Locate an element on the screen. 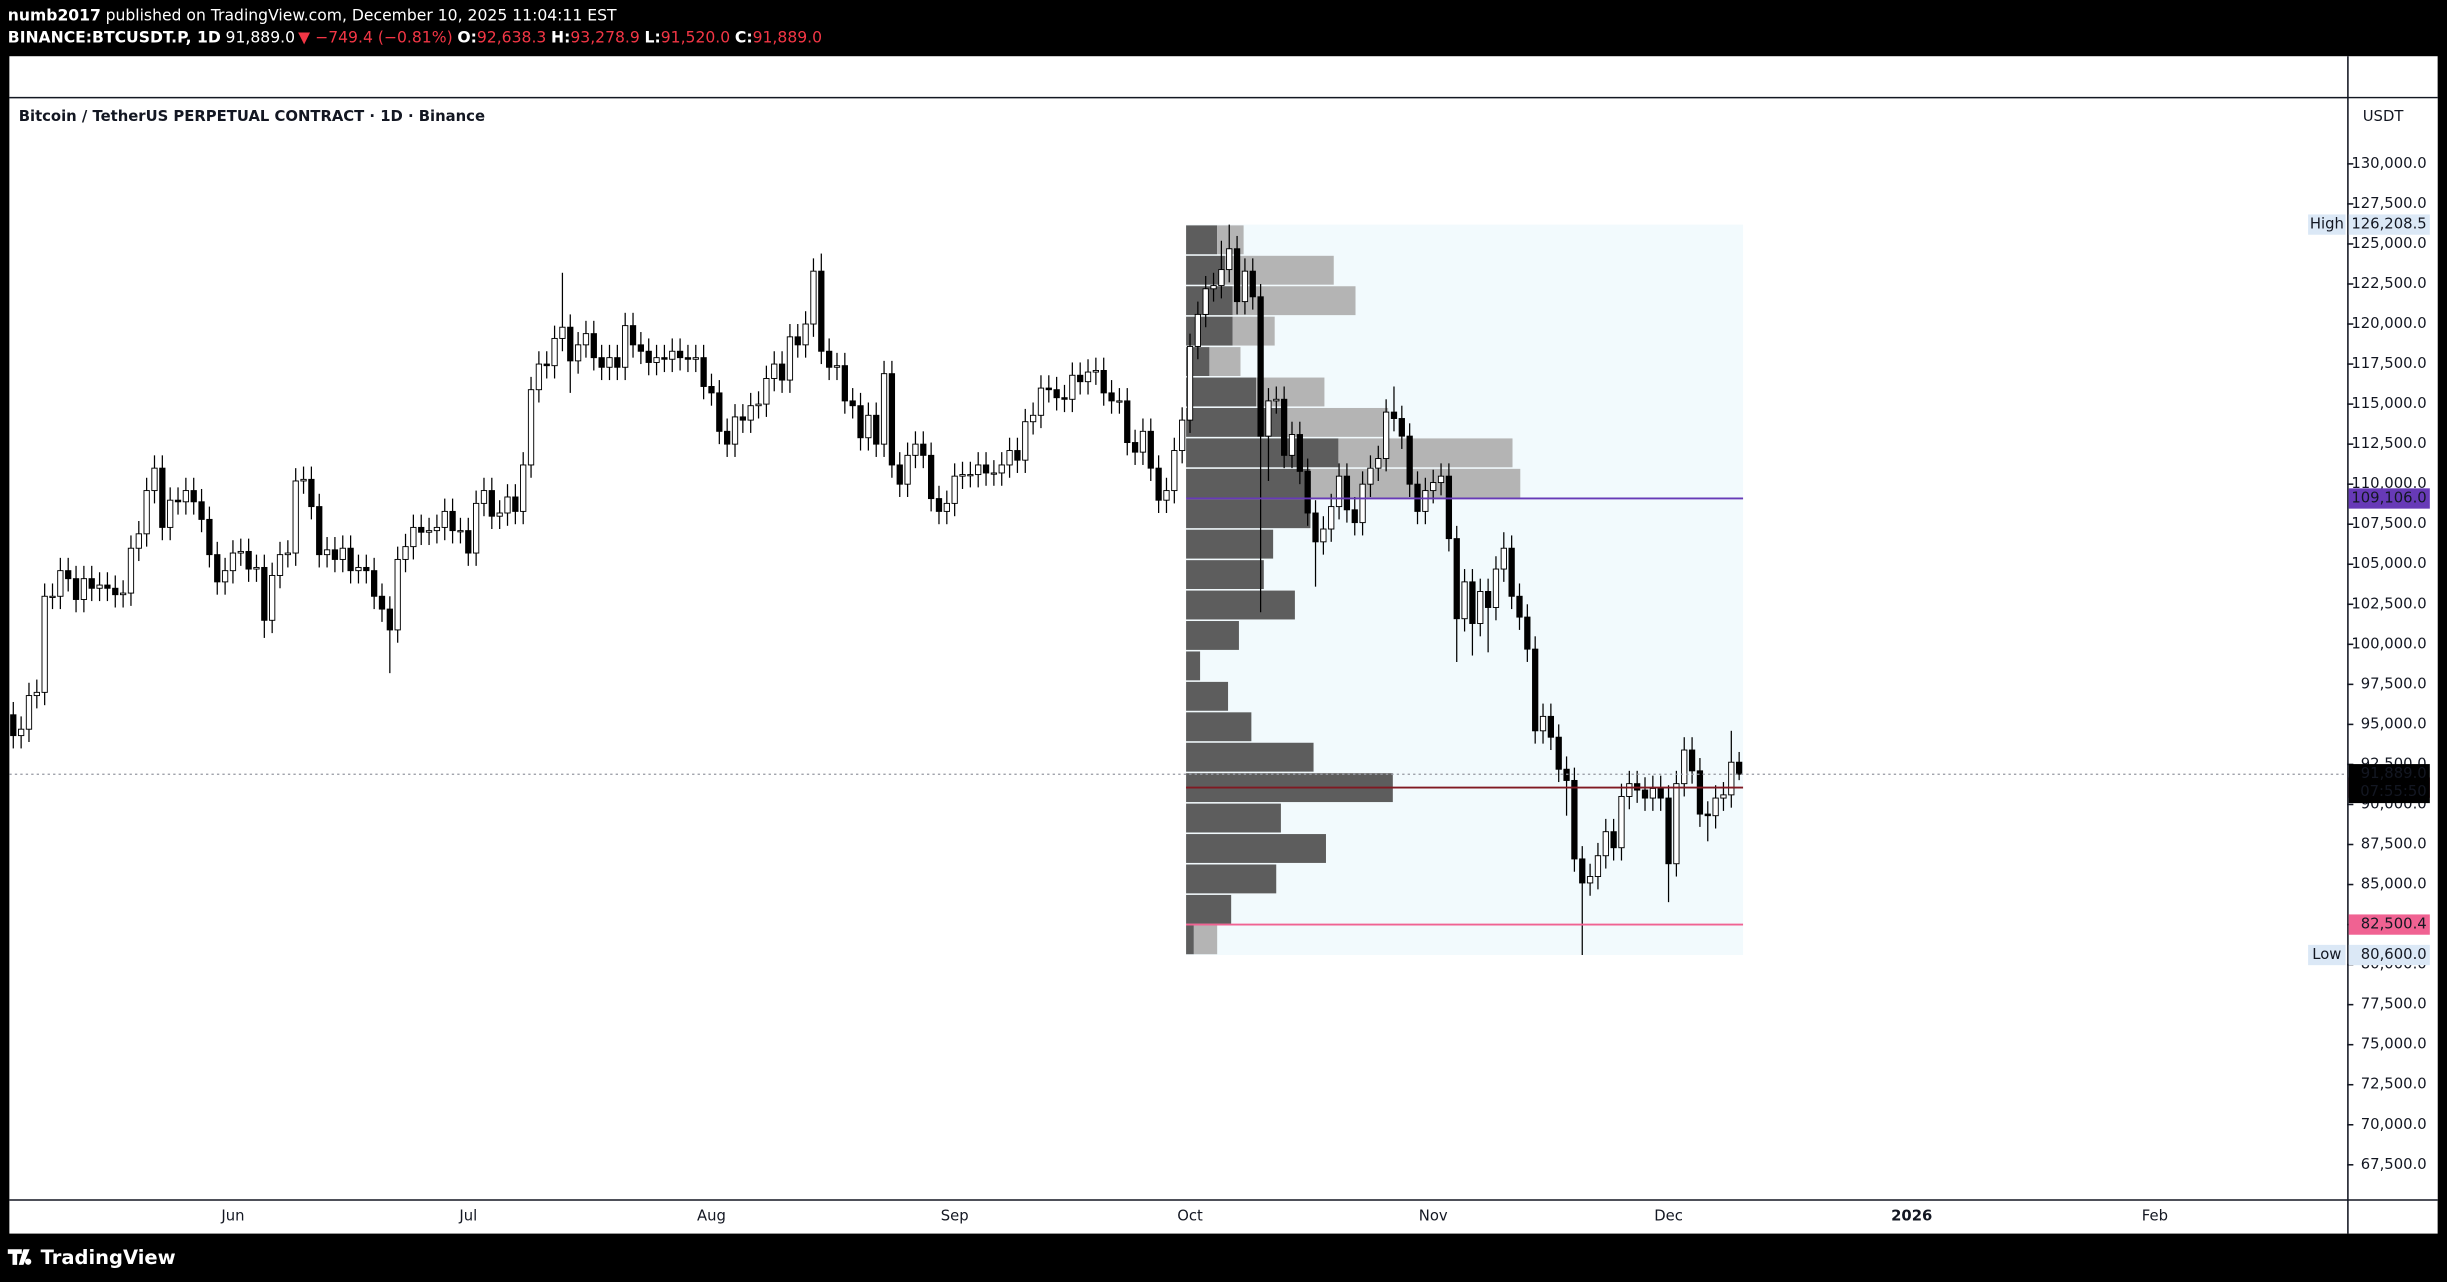 The width and height of the screenshot is (2447, 1282). y-tick-label: 67,500.0 is located at coordinates (2394, 1164).